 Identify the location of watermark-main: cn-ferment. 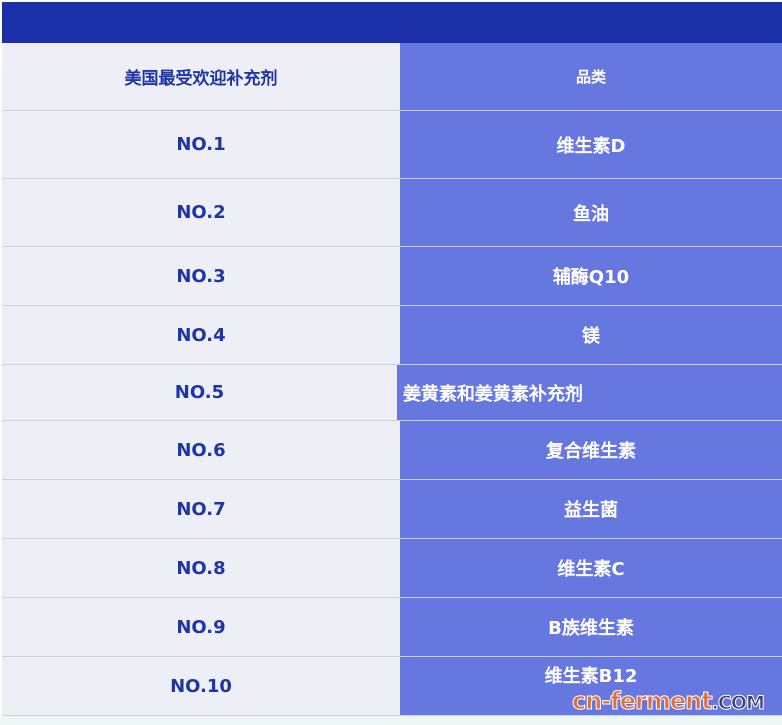
(643, 701).